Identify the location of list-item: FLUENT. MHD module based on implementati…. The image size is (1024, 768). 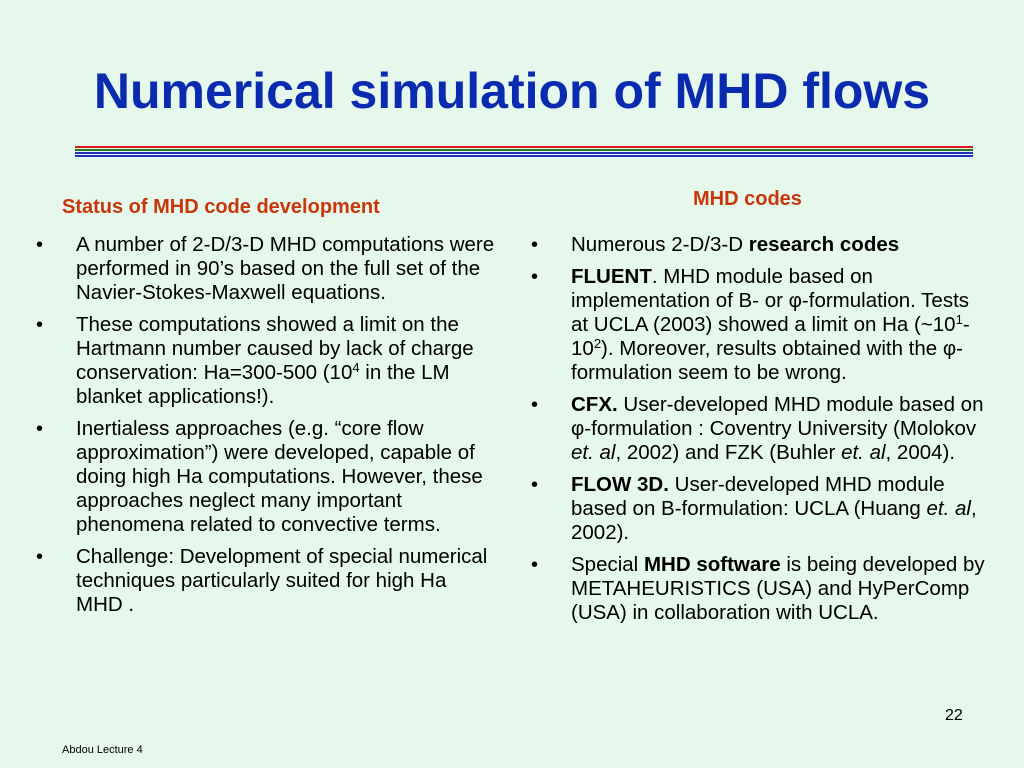
(761, 325).